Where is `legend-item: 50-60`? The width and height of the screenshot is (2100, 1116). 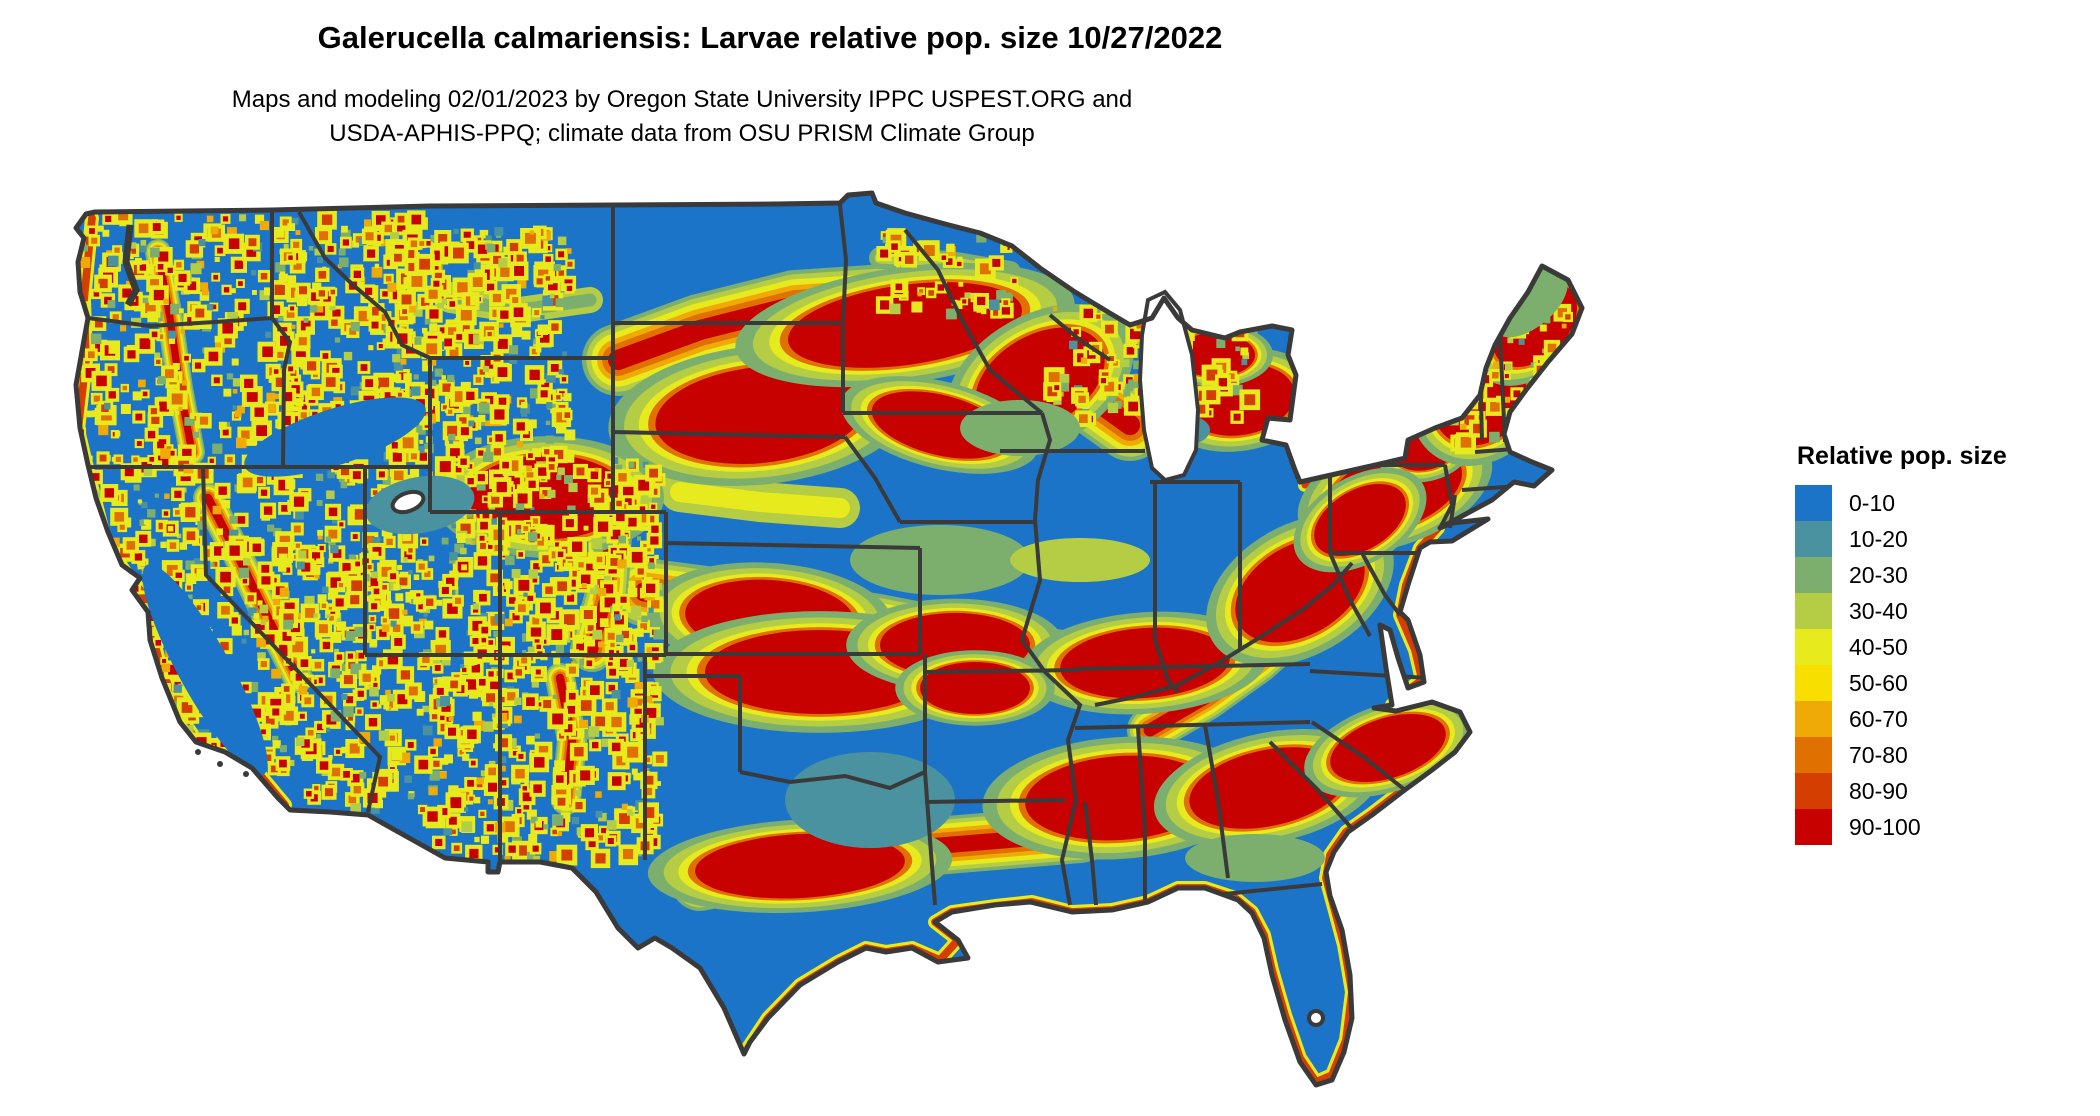
legend-item: 50-60 is located at coordinates (1945, 683).